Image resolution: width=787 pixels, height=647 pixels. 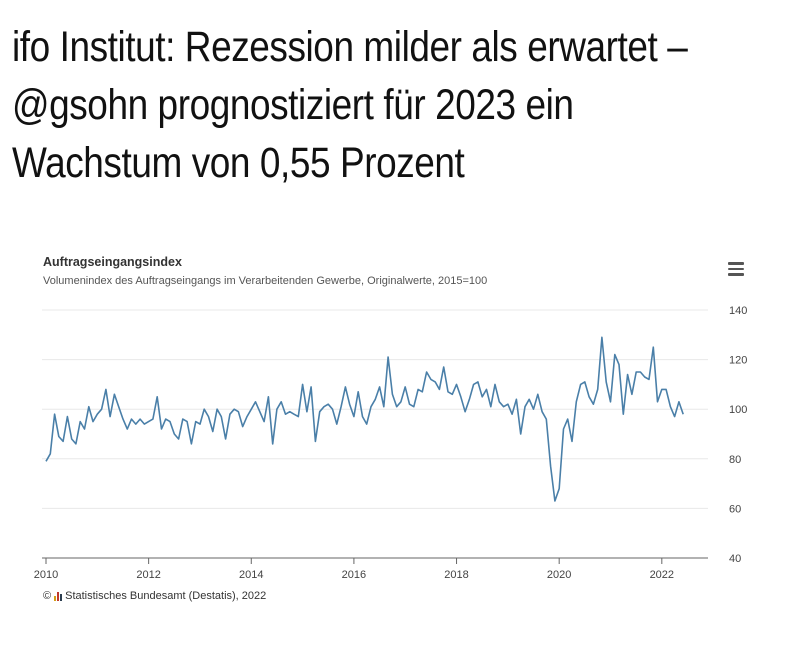 What do you see at coordinates (354, 573) in the screenshot?
I see `x-tick-label: 2016` at bounding box center [354, 573].